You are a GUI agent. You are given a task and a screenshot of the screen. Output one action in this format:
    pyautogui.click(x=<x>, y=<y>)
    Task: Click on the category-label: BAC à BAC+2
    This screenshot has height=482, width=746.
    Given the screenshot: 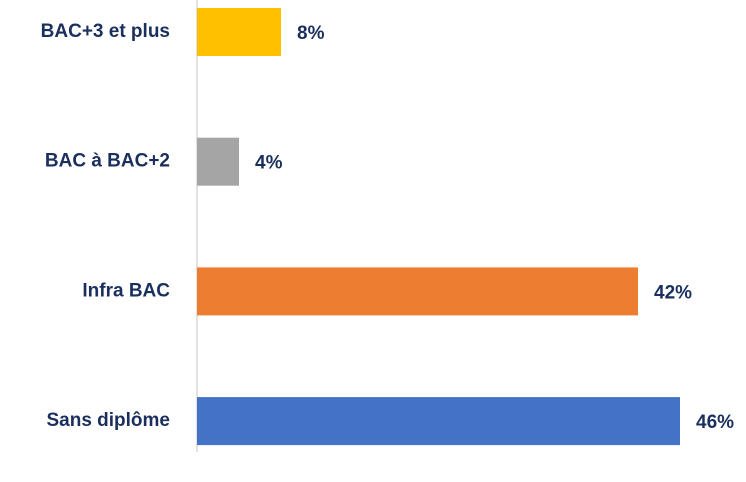 What is the action you would take?
    pyautogui.click(x=107, y=161)
    